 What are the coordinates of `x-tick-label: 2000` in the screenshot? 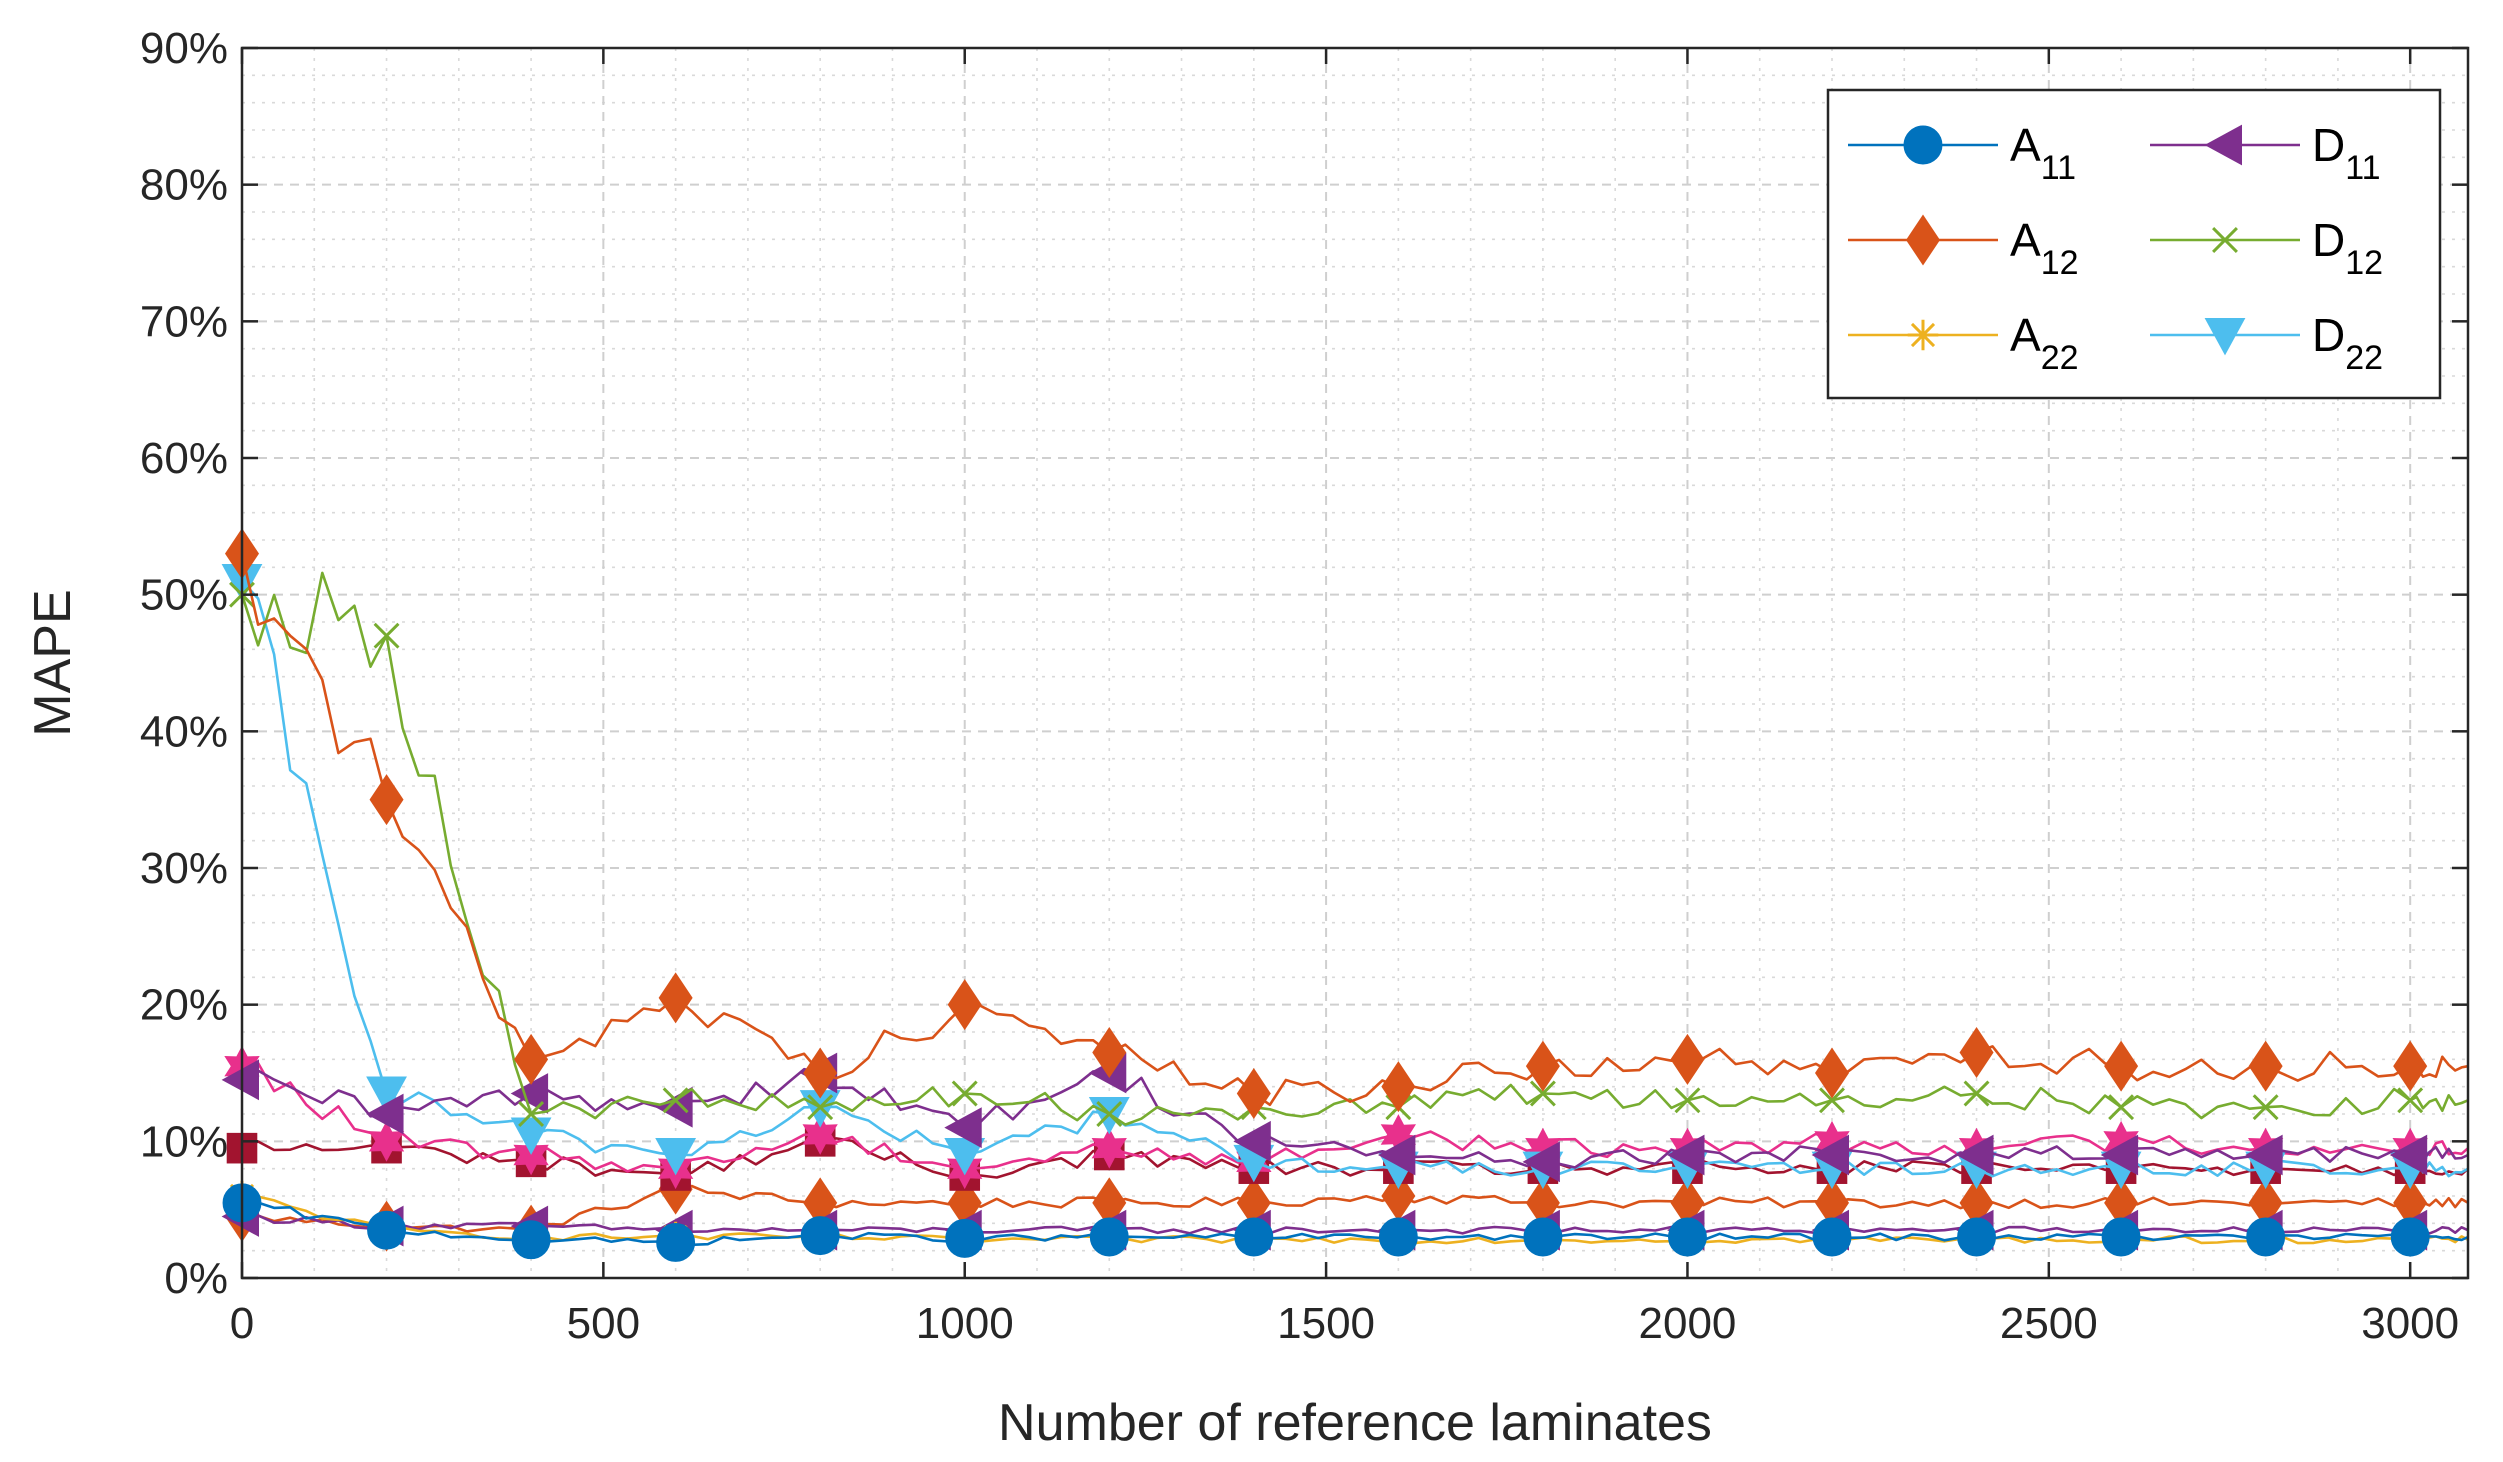 It's located at (1688, 1323).